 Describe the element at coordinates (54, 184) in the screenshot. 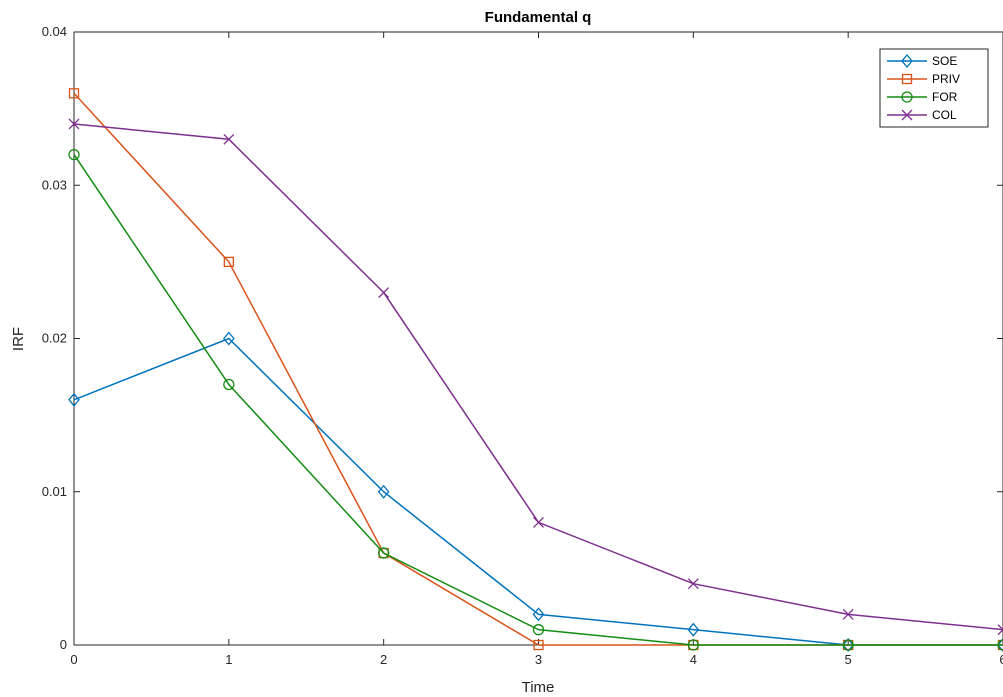

I see `y-tick-label: 0.03` at that location.